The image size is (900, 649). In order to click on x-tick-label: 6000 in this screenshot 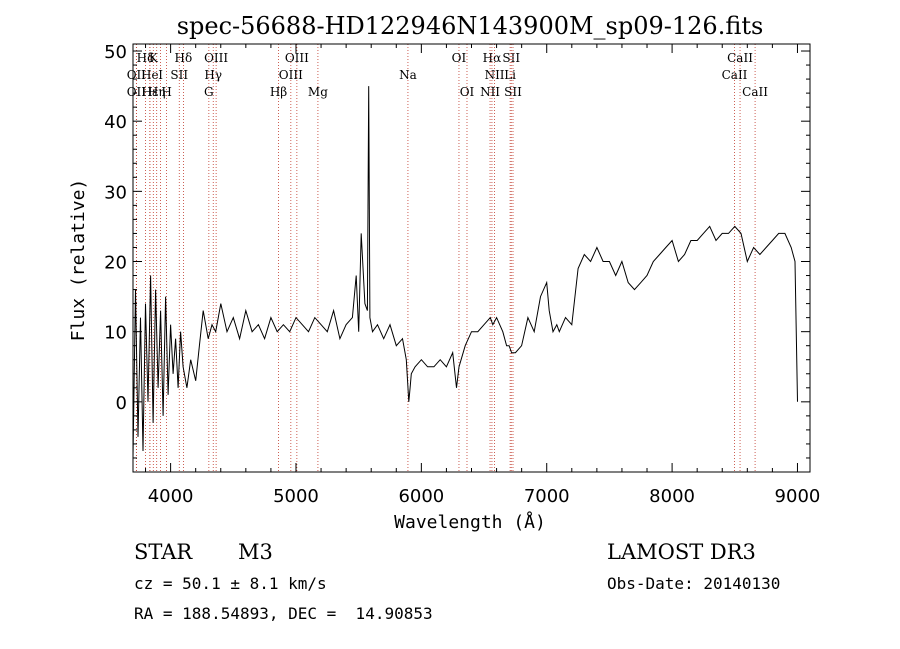, I will do `click(421, 496)`.